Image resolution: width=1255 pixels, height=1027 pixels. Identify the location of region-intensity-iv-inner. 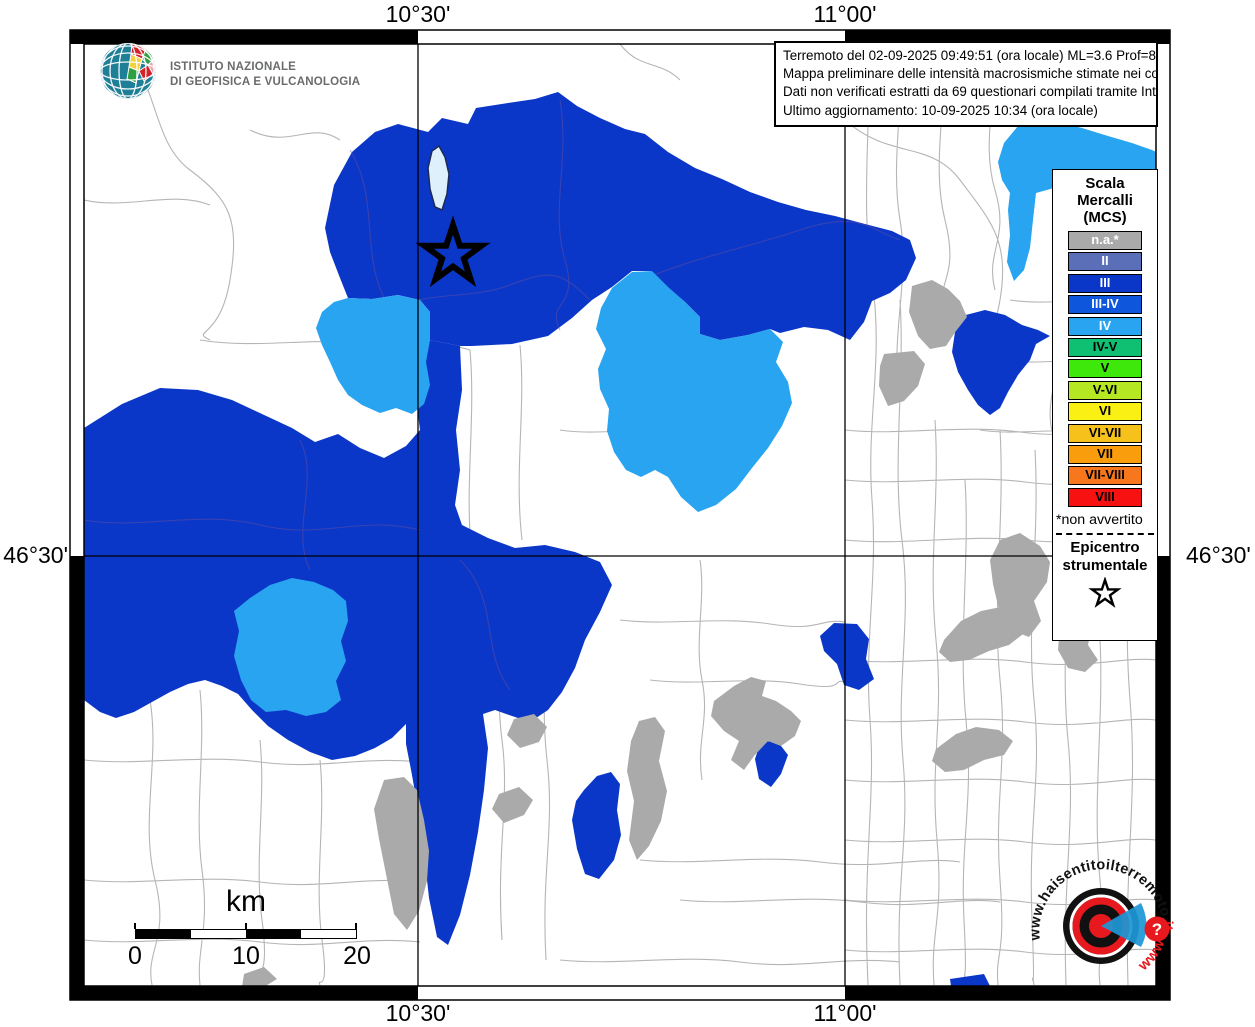
(291, 647).